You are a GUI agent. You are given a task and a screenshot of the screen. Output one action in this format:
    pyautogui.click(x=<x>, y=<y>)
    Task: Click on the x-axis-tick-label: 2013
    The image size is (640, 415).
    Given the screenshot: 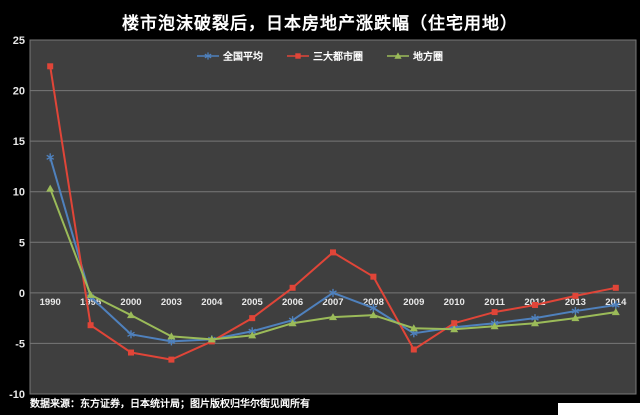 What is the action you would take?
    pyautogui.click(x=575, y=302)
    